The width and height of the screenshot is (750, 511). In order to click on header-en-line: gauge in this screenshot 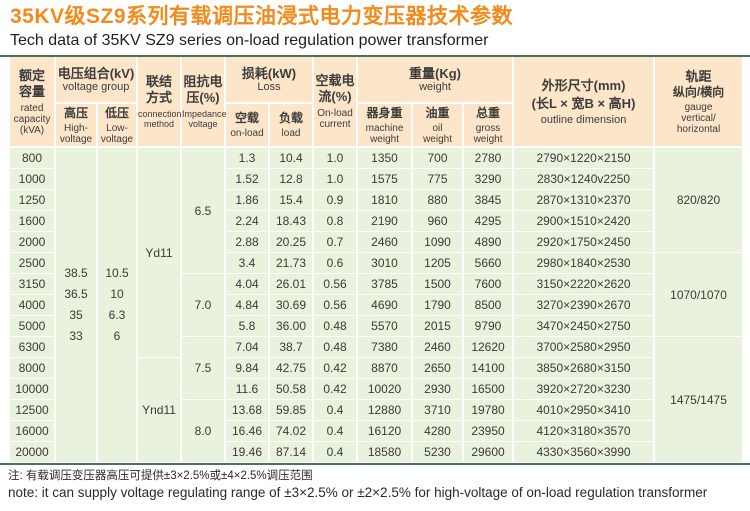, I will do `click(698, 107)`.